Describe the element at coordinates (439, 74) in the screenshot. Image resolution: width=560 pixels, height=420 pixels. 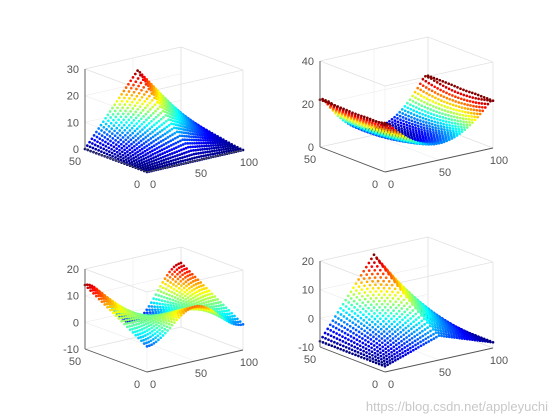
I see `box-edge` at that location.